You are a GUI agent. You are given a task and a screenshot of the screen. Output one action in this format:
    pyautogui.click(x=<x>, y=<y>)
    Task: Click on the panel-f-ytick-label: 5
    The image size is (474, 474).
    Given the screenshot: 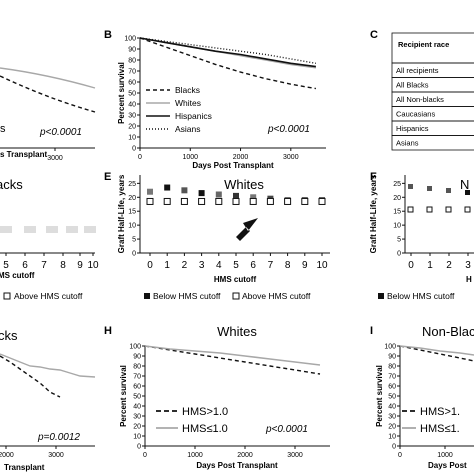 What is the action you would take?
    pyautogui.click(x=399, y=240)
    